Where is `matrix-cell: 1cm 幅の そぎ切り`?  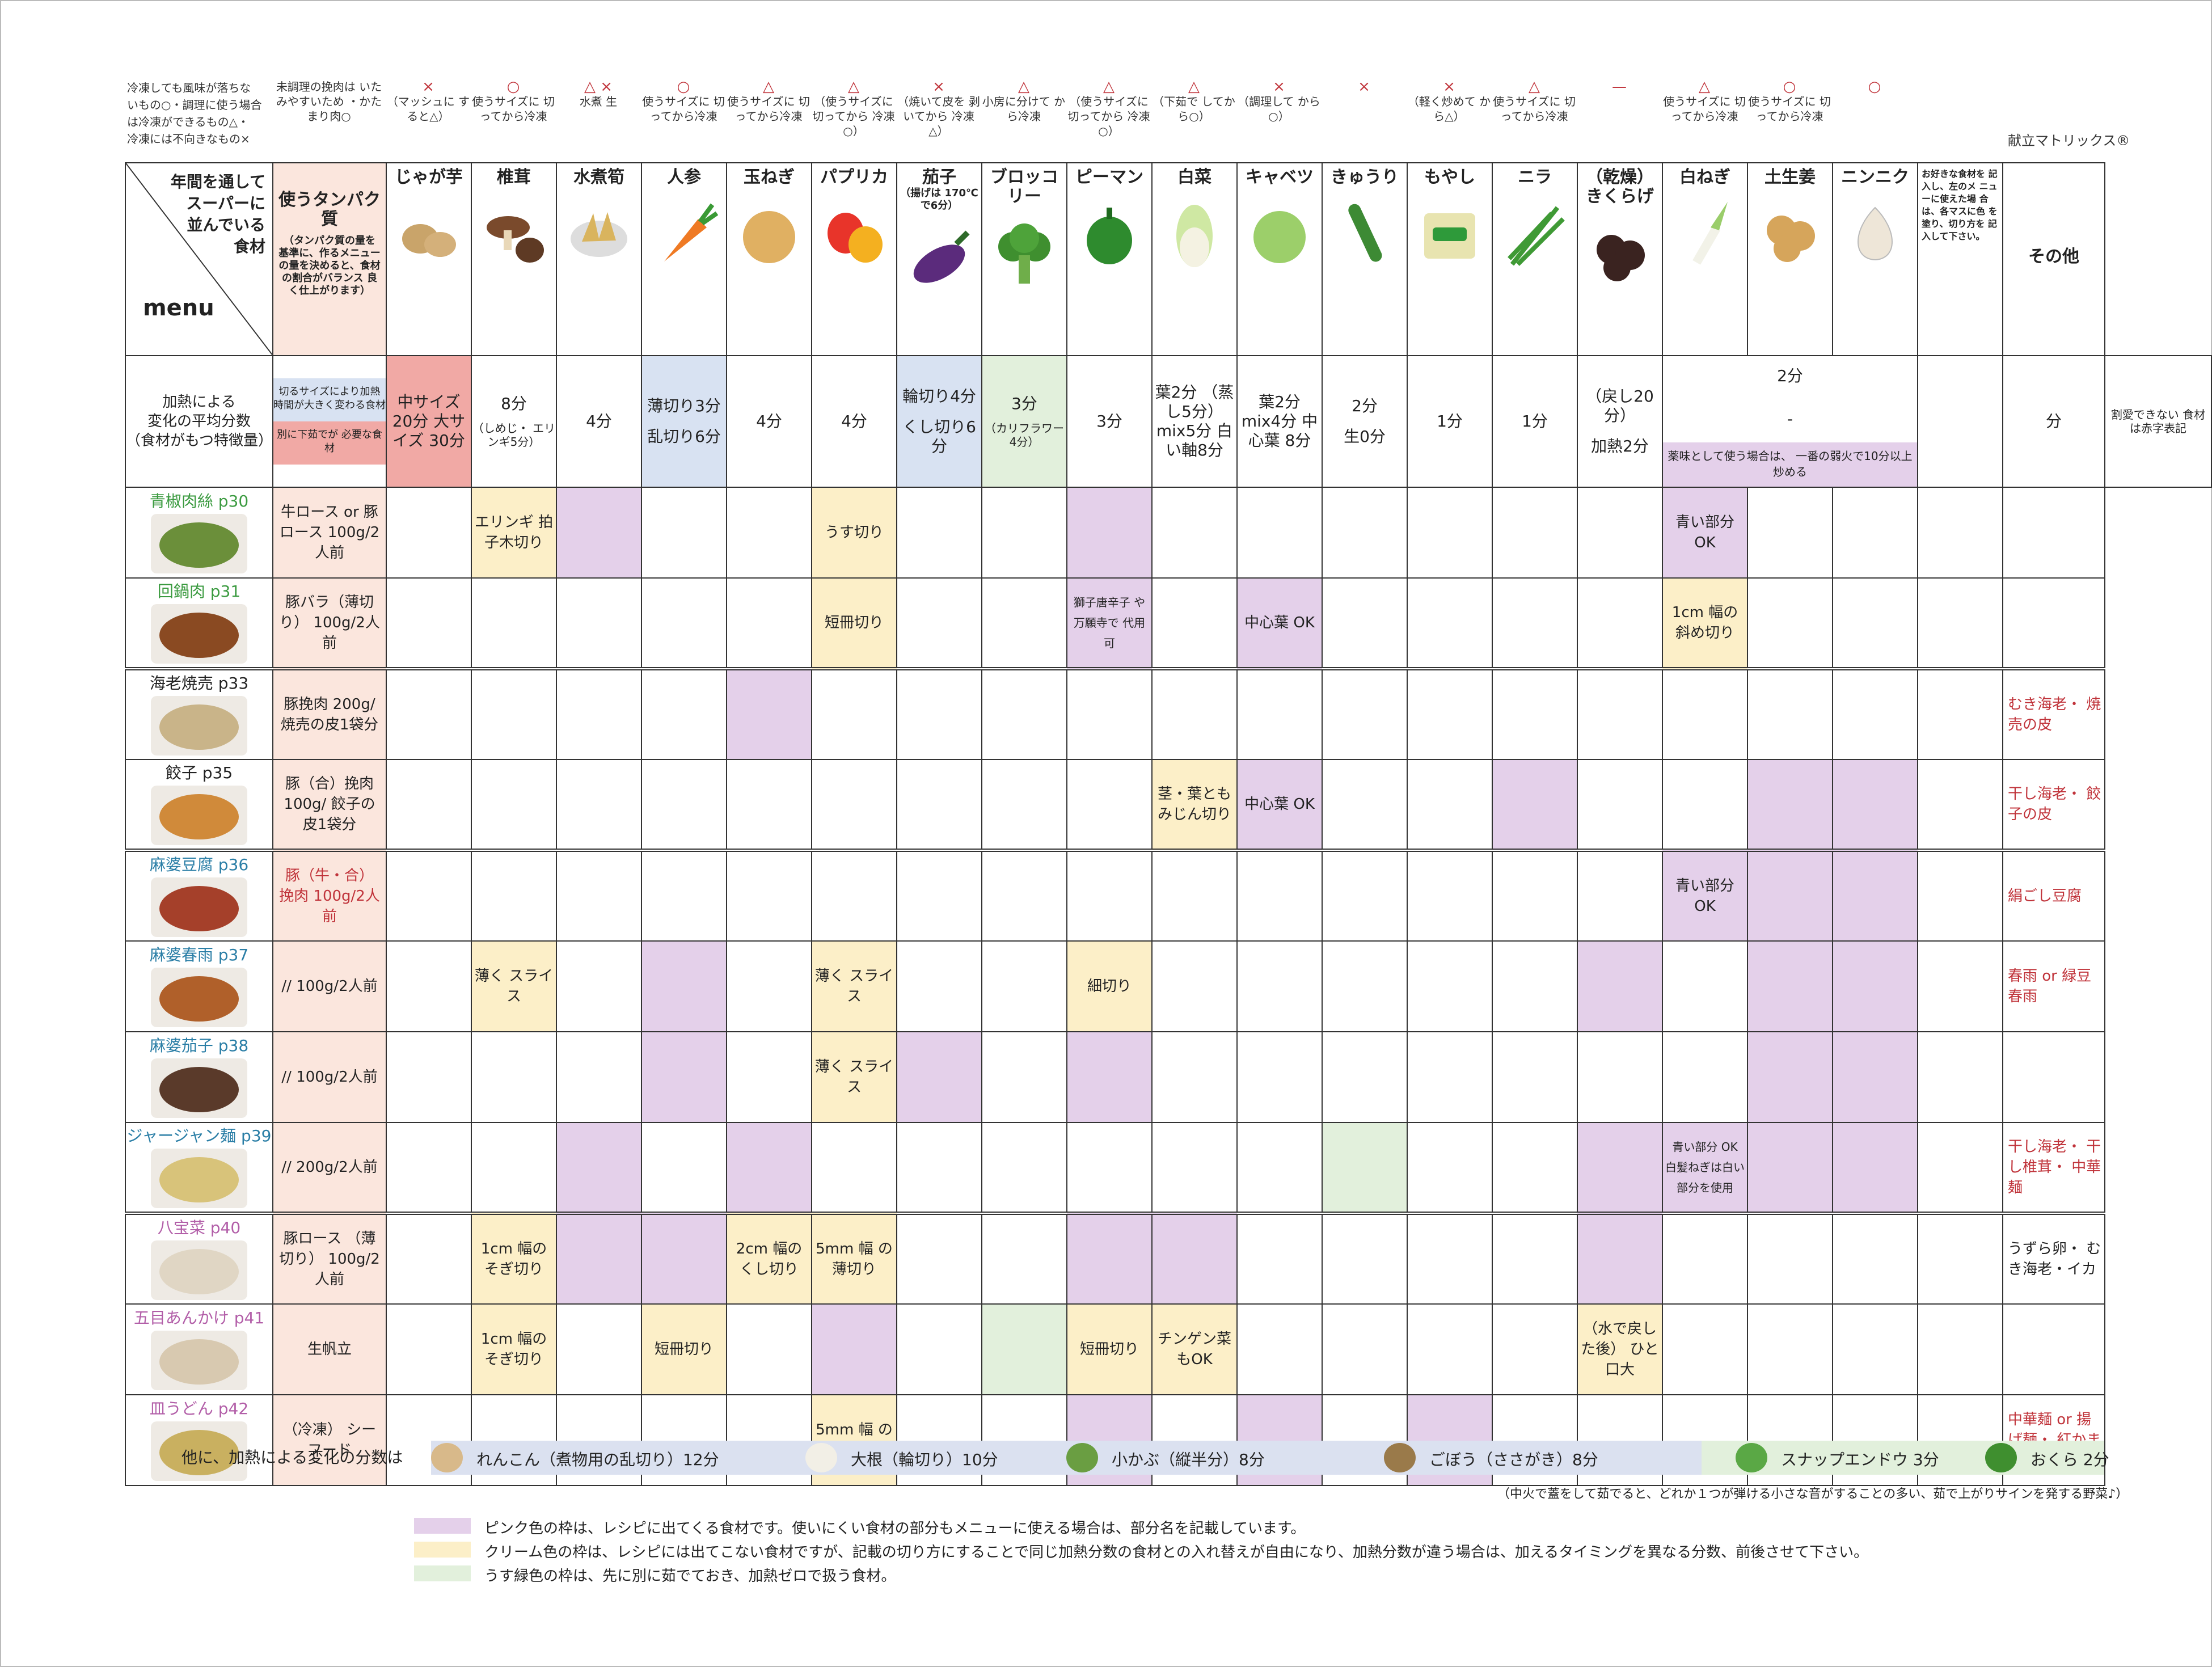 matrix-cell: 1cm 幅の そぎ切り is located at coordinates (514, 1349).